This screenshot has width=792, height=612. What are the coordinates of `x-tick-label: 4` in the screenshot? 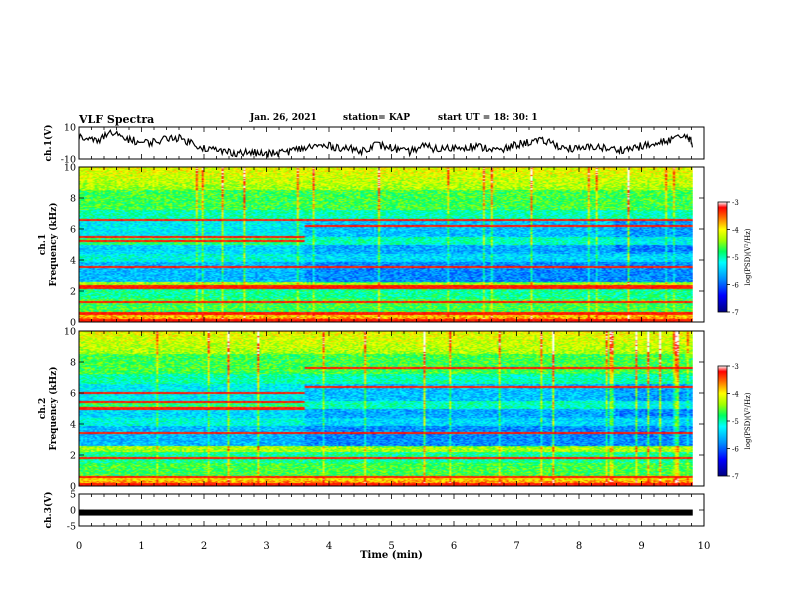 It's located at (329, 546).